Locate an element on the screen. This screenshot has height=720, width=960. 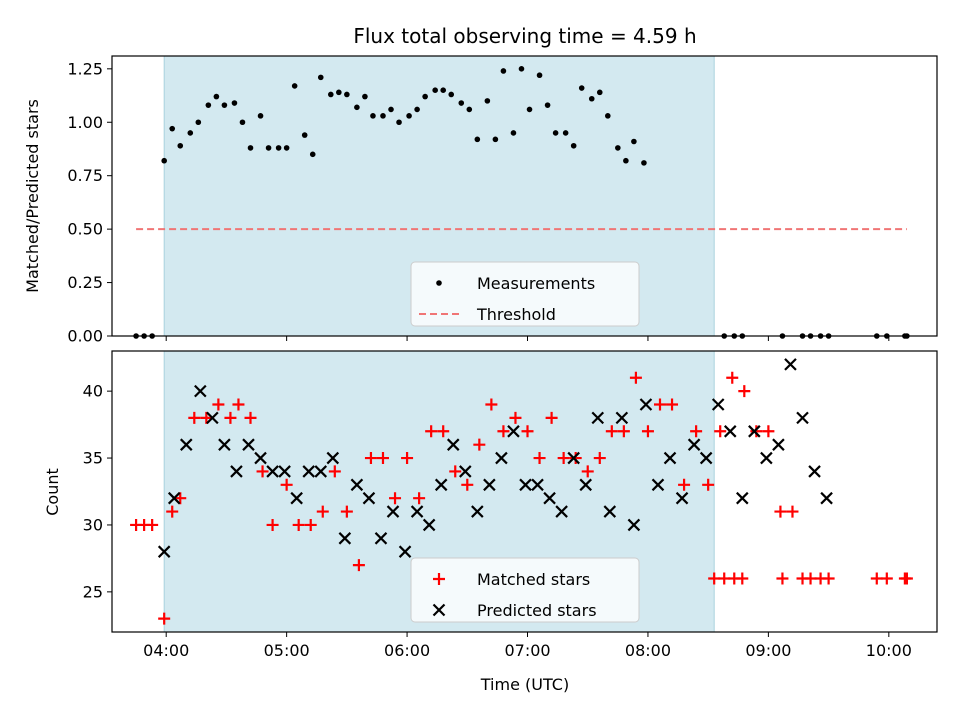
legend-measurement-swatch is located at coordinates (439, 283).